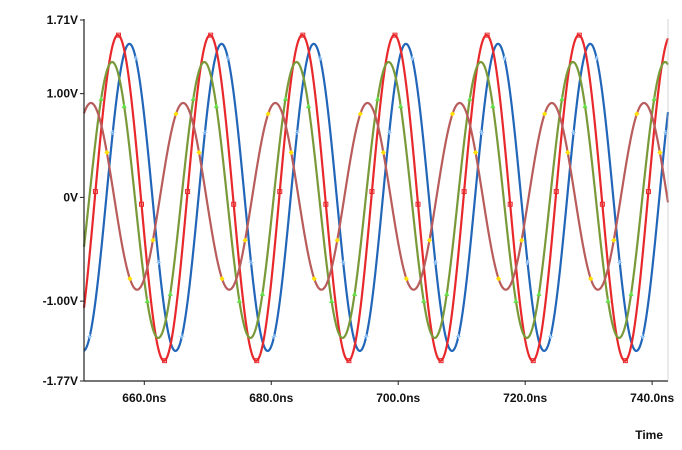 The height and width of the screenshot is (450, 682). Describe the element at coordinates (652, 398) in the screenshot. I see `x-tick-label-4: 740.0ns` at that location.